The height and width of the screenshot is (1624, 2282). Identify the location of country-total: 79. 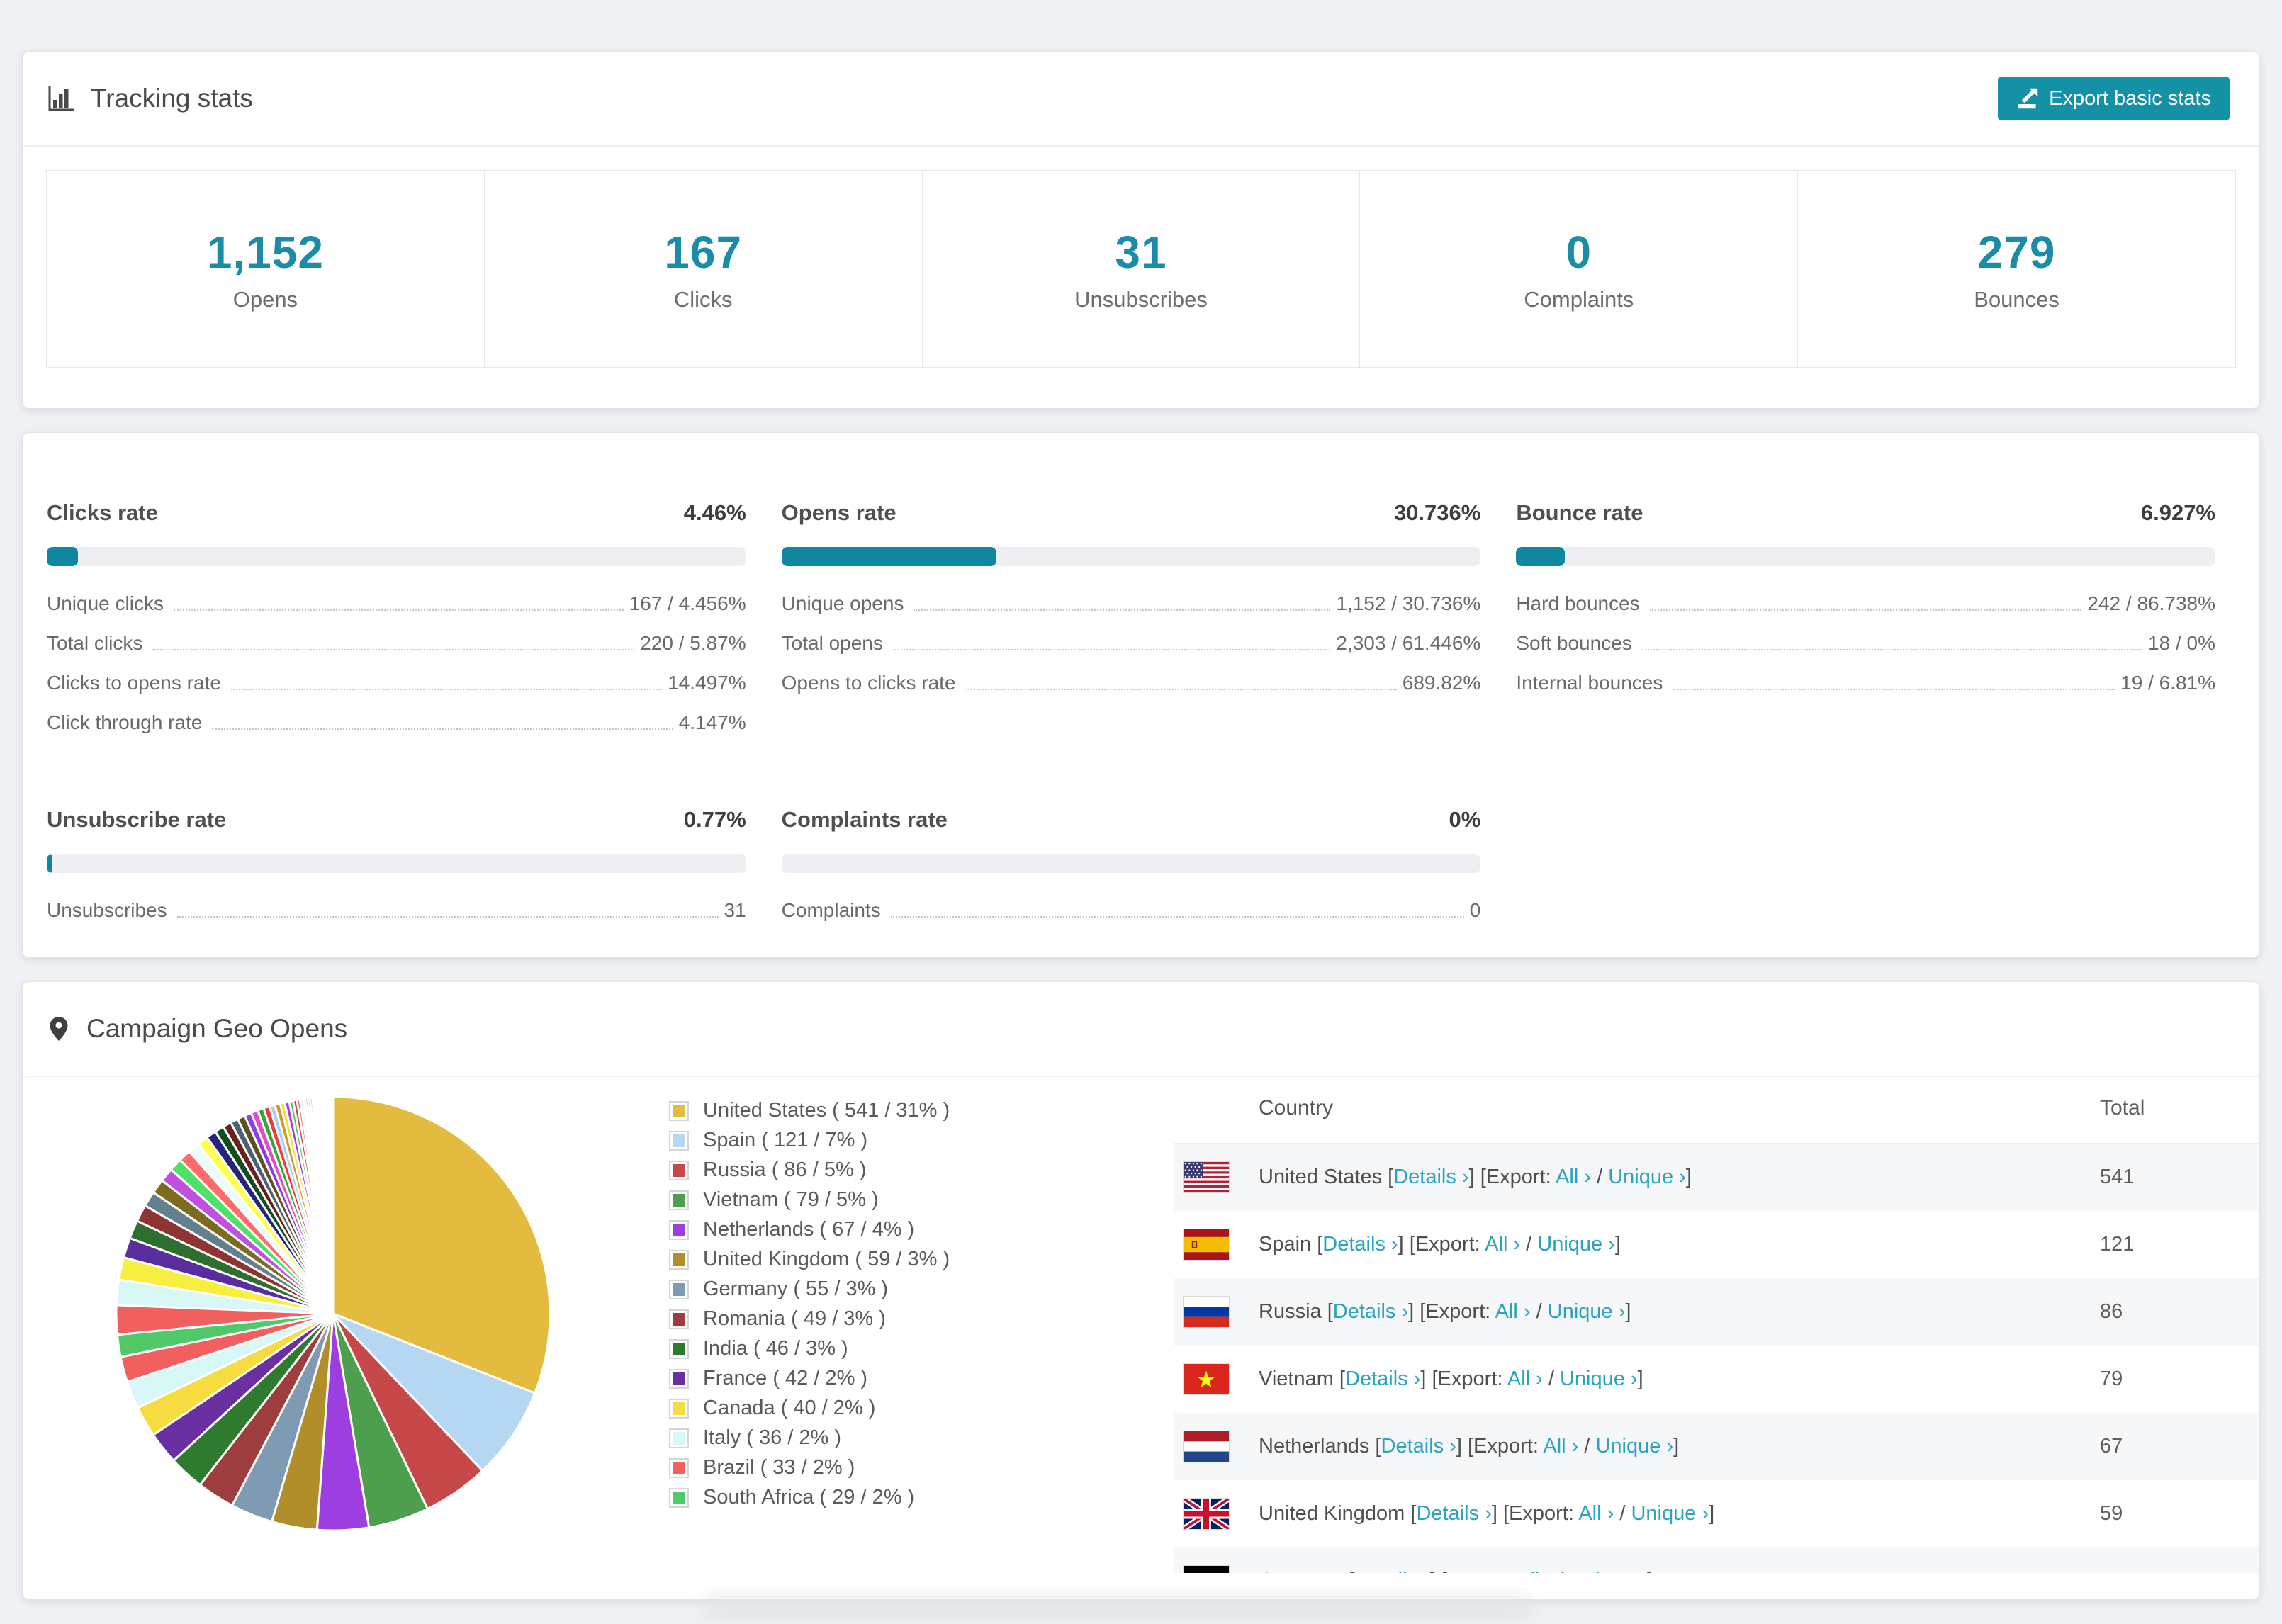
(2111, 1379).